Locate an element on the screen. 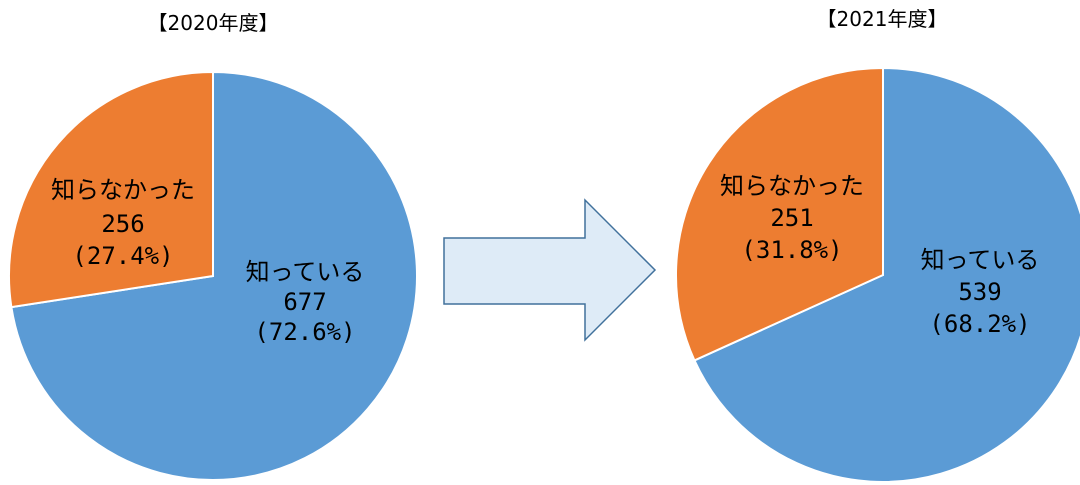 Image resolution: width=1080 pixels, height=485 pixels. chart-2020-label-unknown: 知らなかった 256 (27.4%) is located at coordinates (123, 223).